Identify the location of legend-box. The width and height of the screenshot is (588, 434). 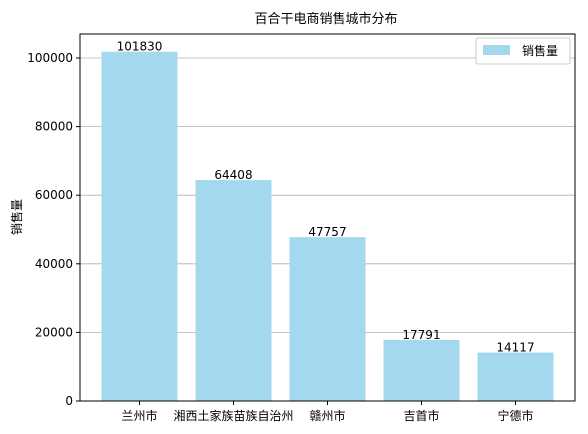
(523, 51).